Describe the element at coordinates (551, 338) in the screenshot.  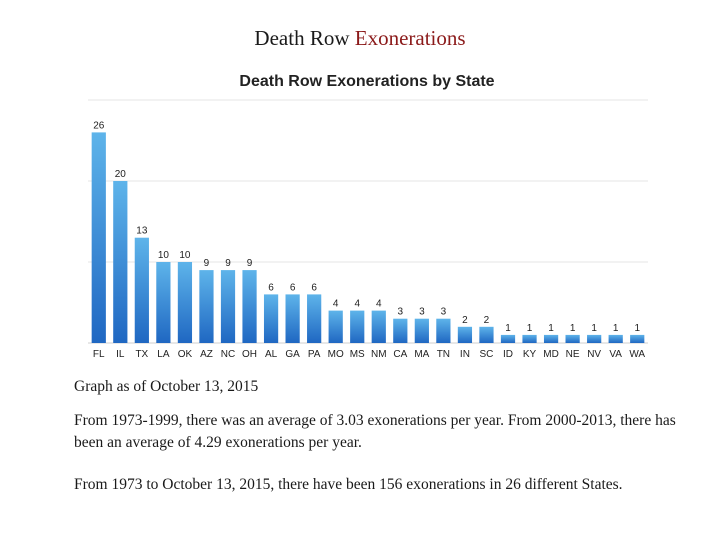
I see `bar-md` at that location.